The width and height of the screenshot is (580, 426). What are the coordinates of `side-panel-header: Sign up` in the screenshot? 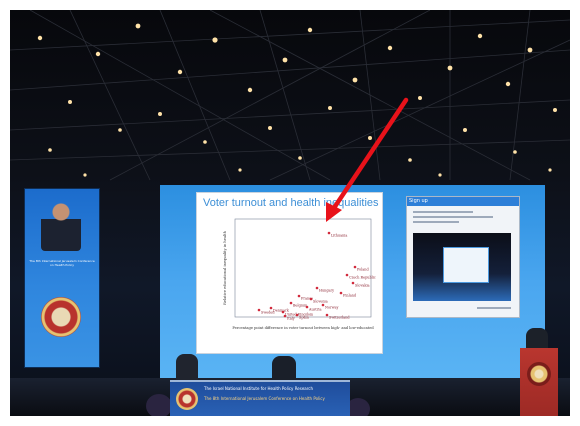 It's located at (418, 201).